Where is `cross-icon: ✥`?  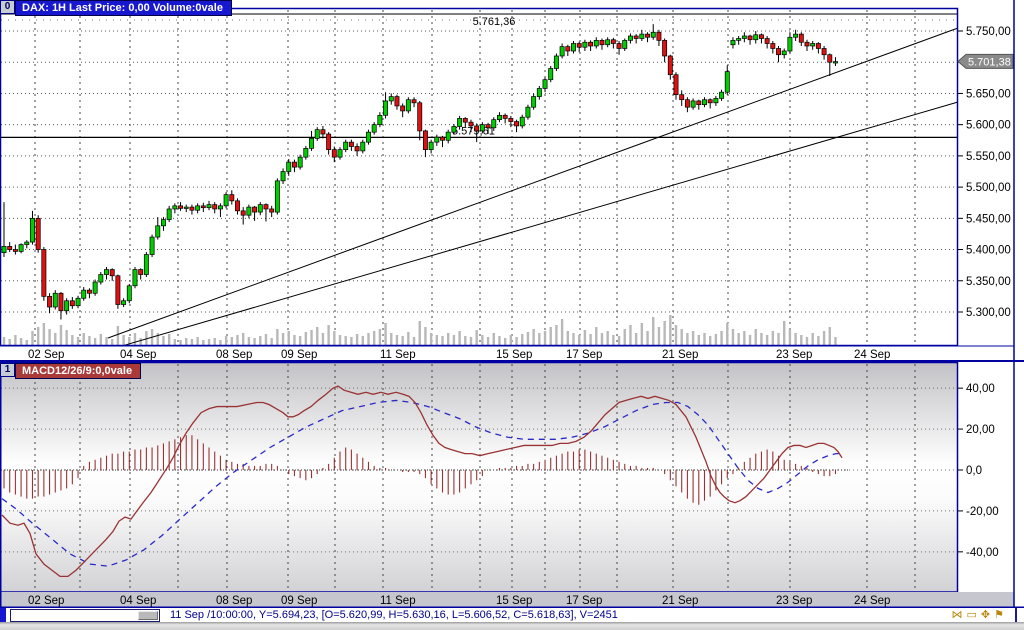 cross-icon: ✥ is located at coordinates (987, 615).